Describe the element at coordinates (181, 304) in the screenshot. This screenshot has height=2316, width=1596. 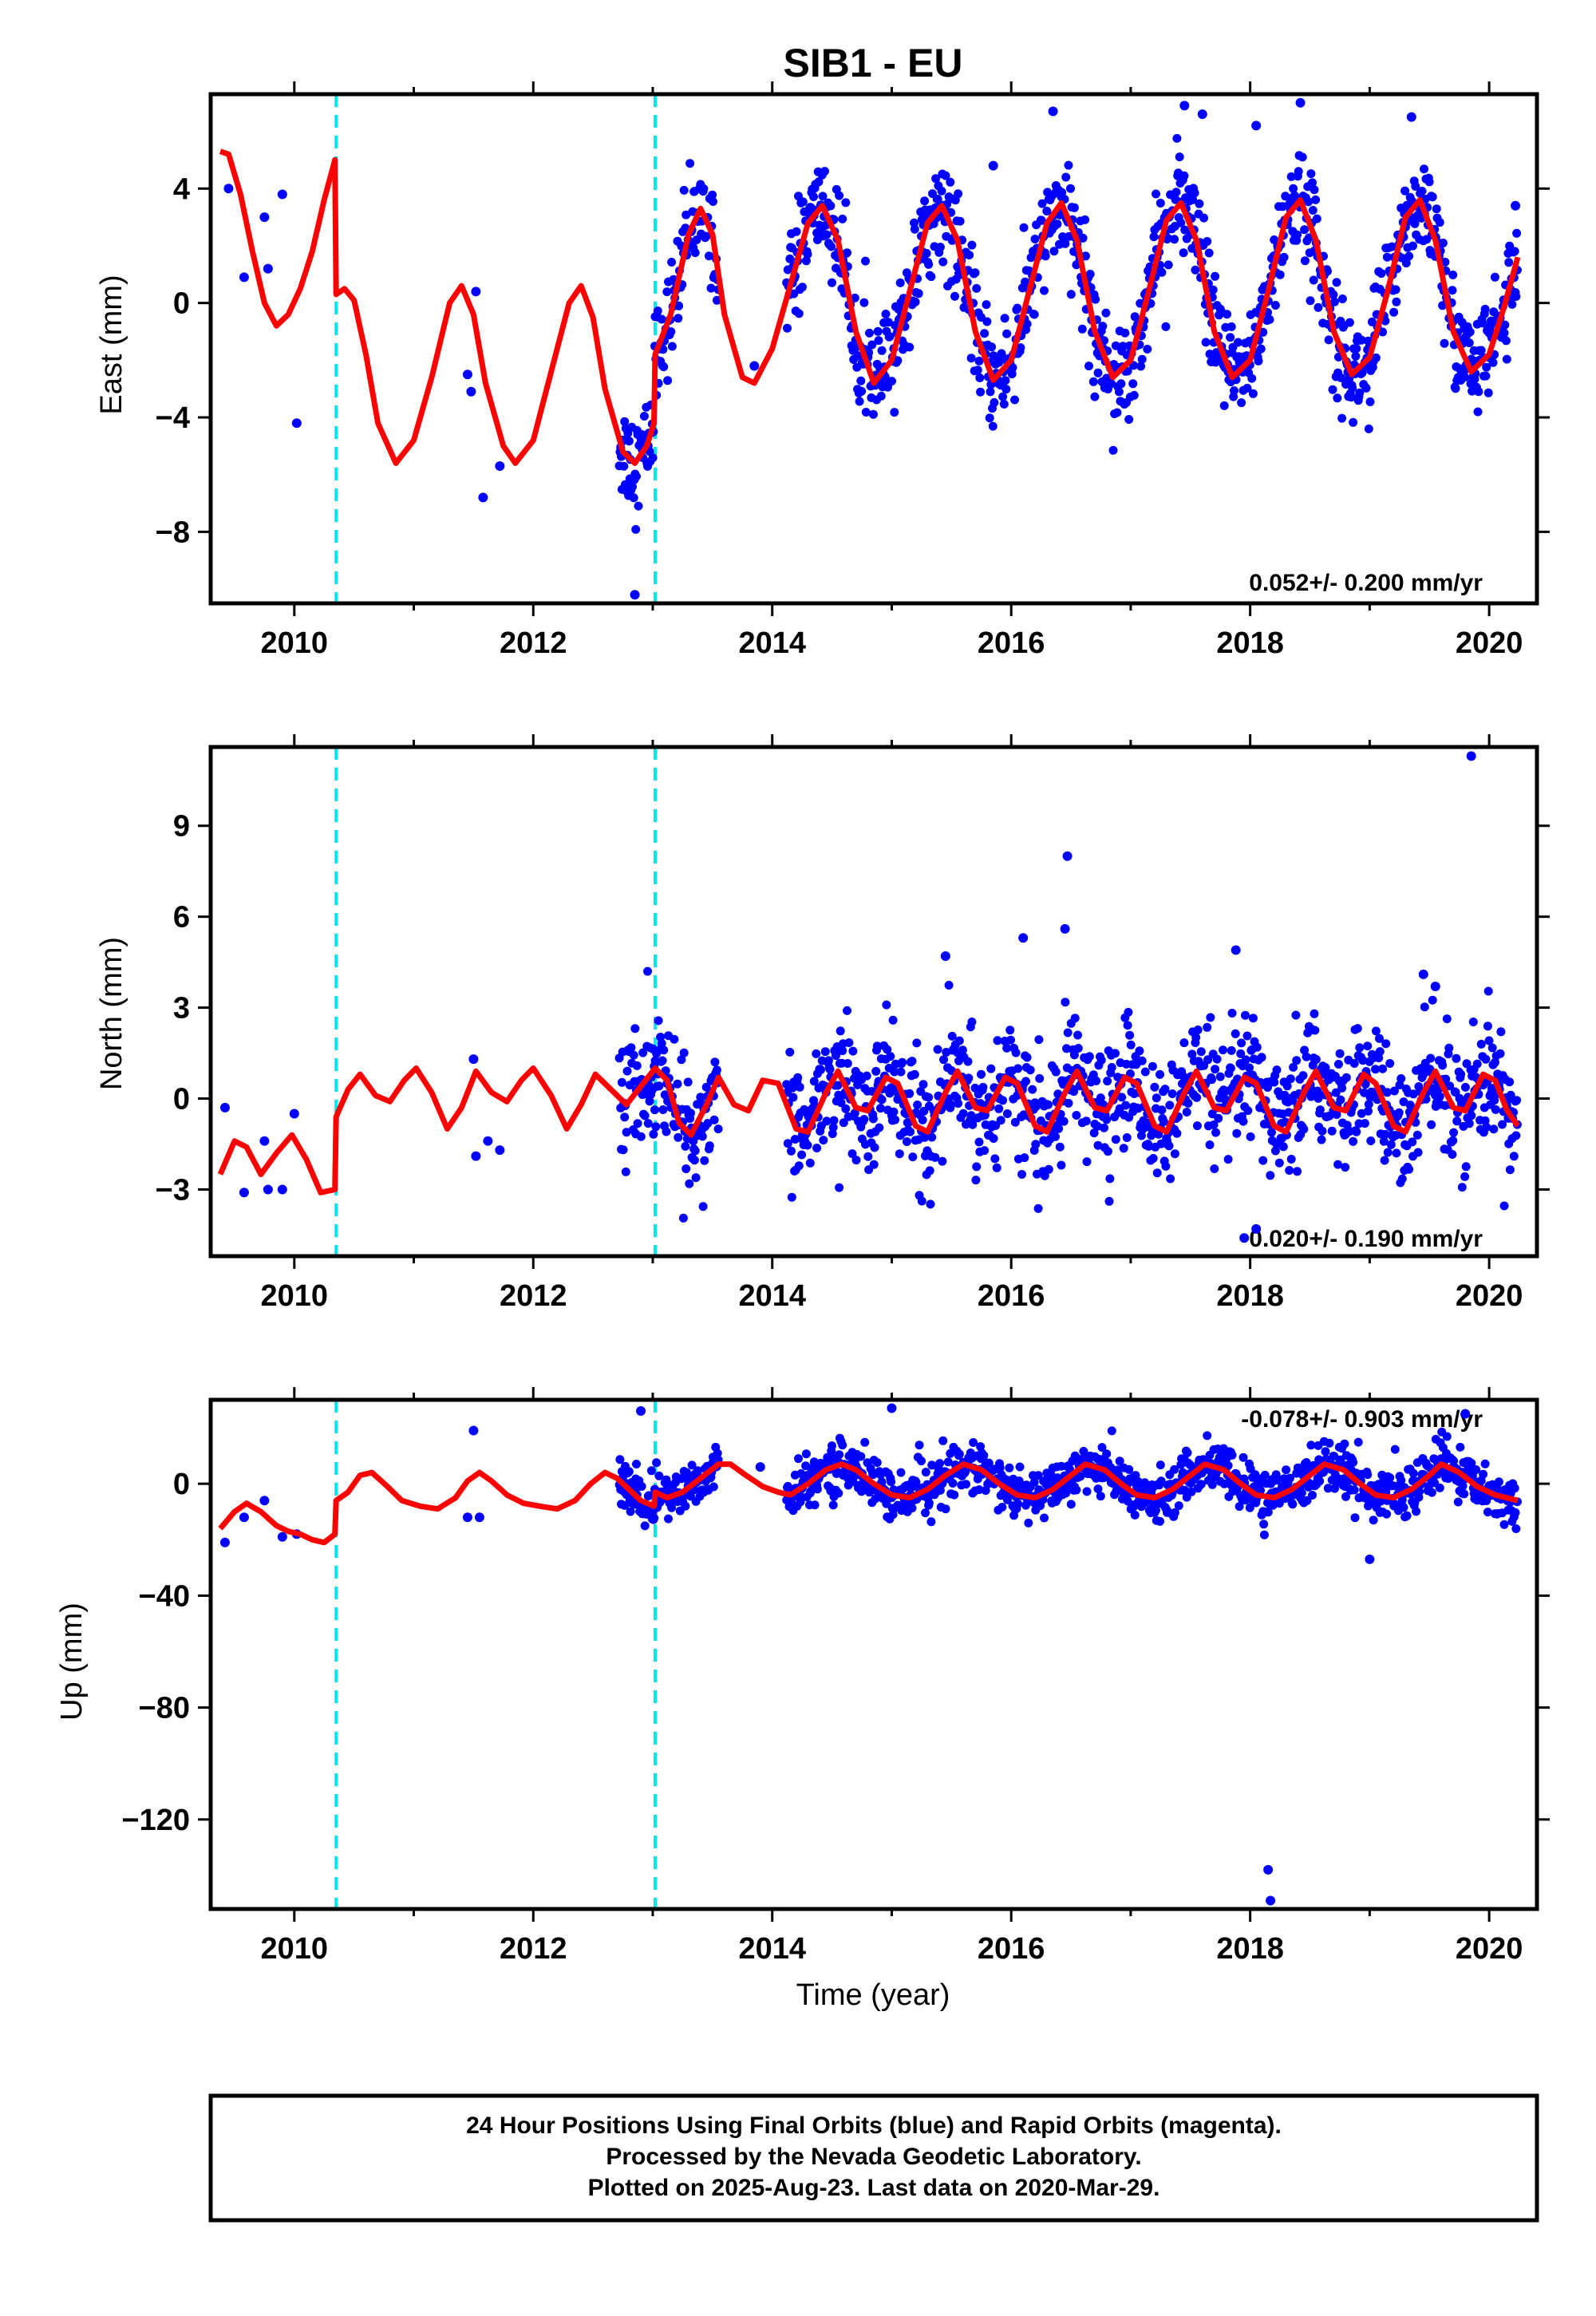
I see `east-y-tick-label: 0` at that location.